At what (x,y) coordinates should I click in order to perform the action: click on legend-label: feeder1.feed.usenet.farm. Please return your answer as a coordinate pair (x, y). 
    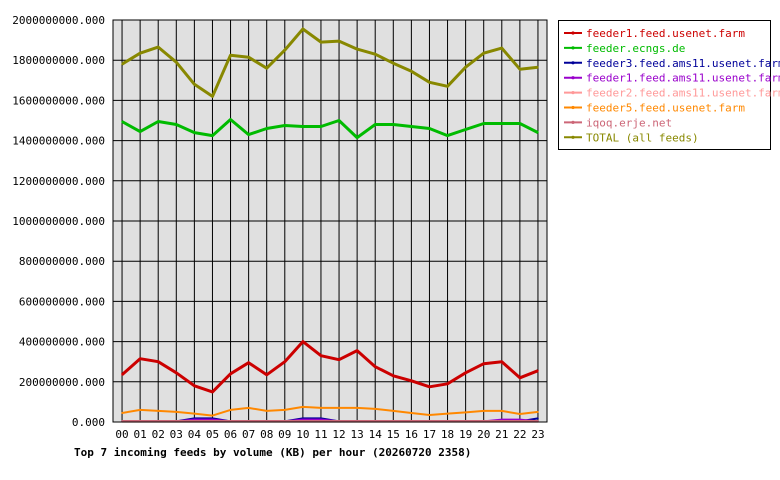
    Looking at the image, I should click on (665, 33).